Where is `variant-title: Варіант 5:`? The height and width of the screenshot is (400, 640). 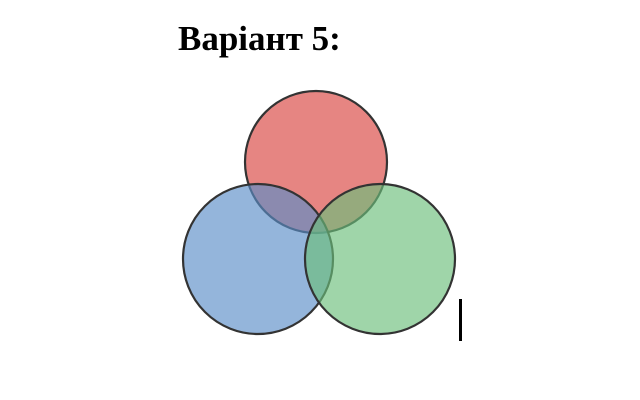 variant-title: Варіант 5: is located at coordinates (259, 38).